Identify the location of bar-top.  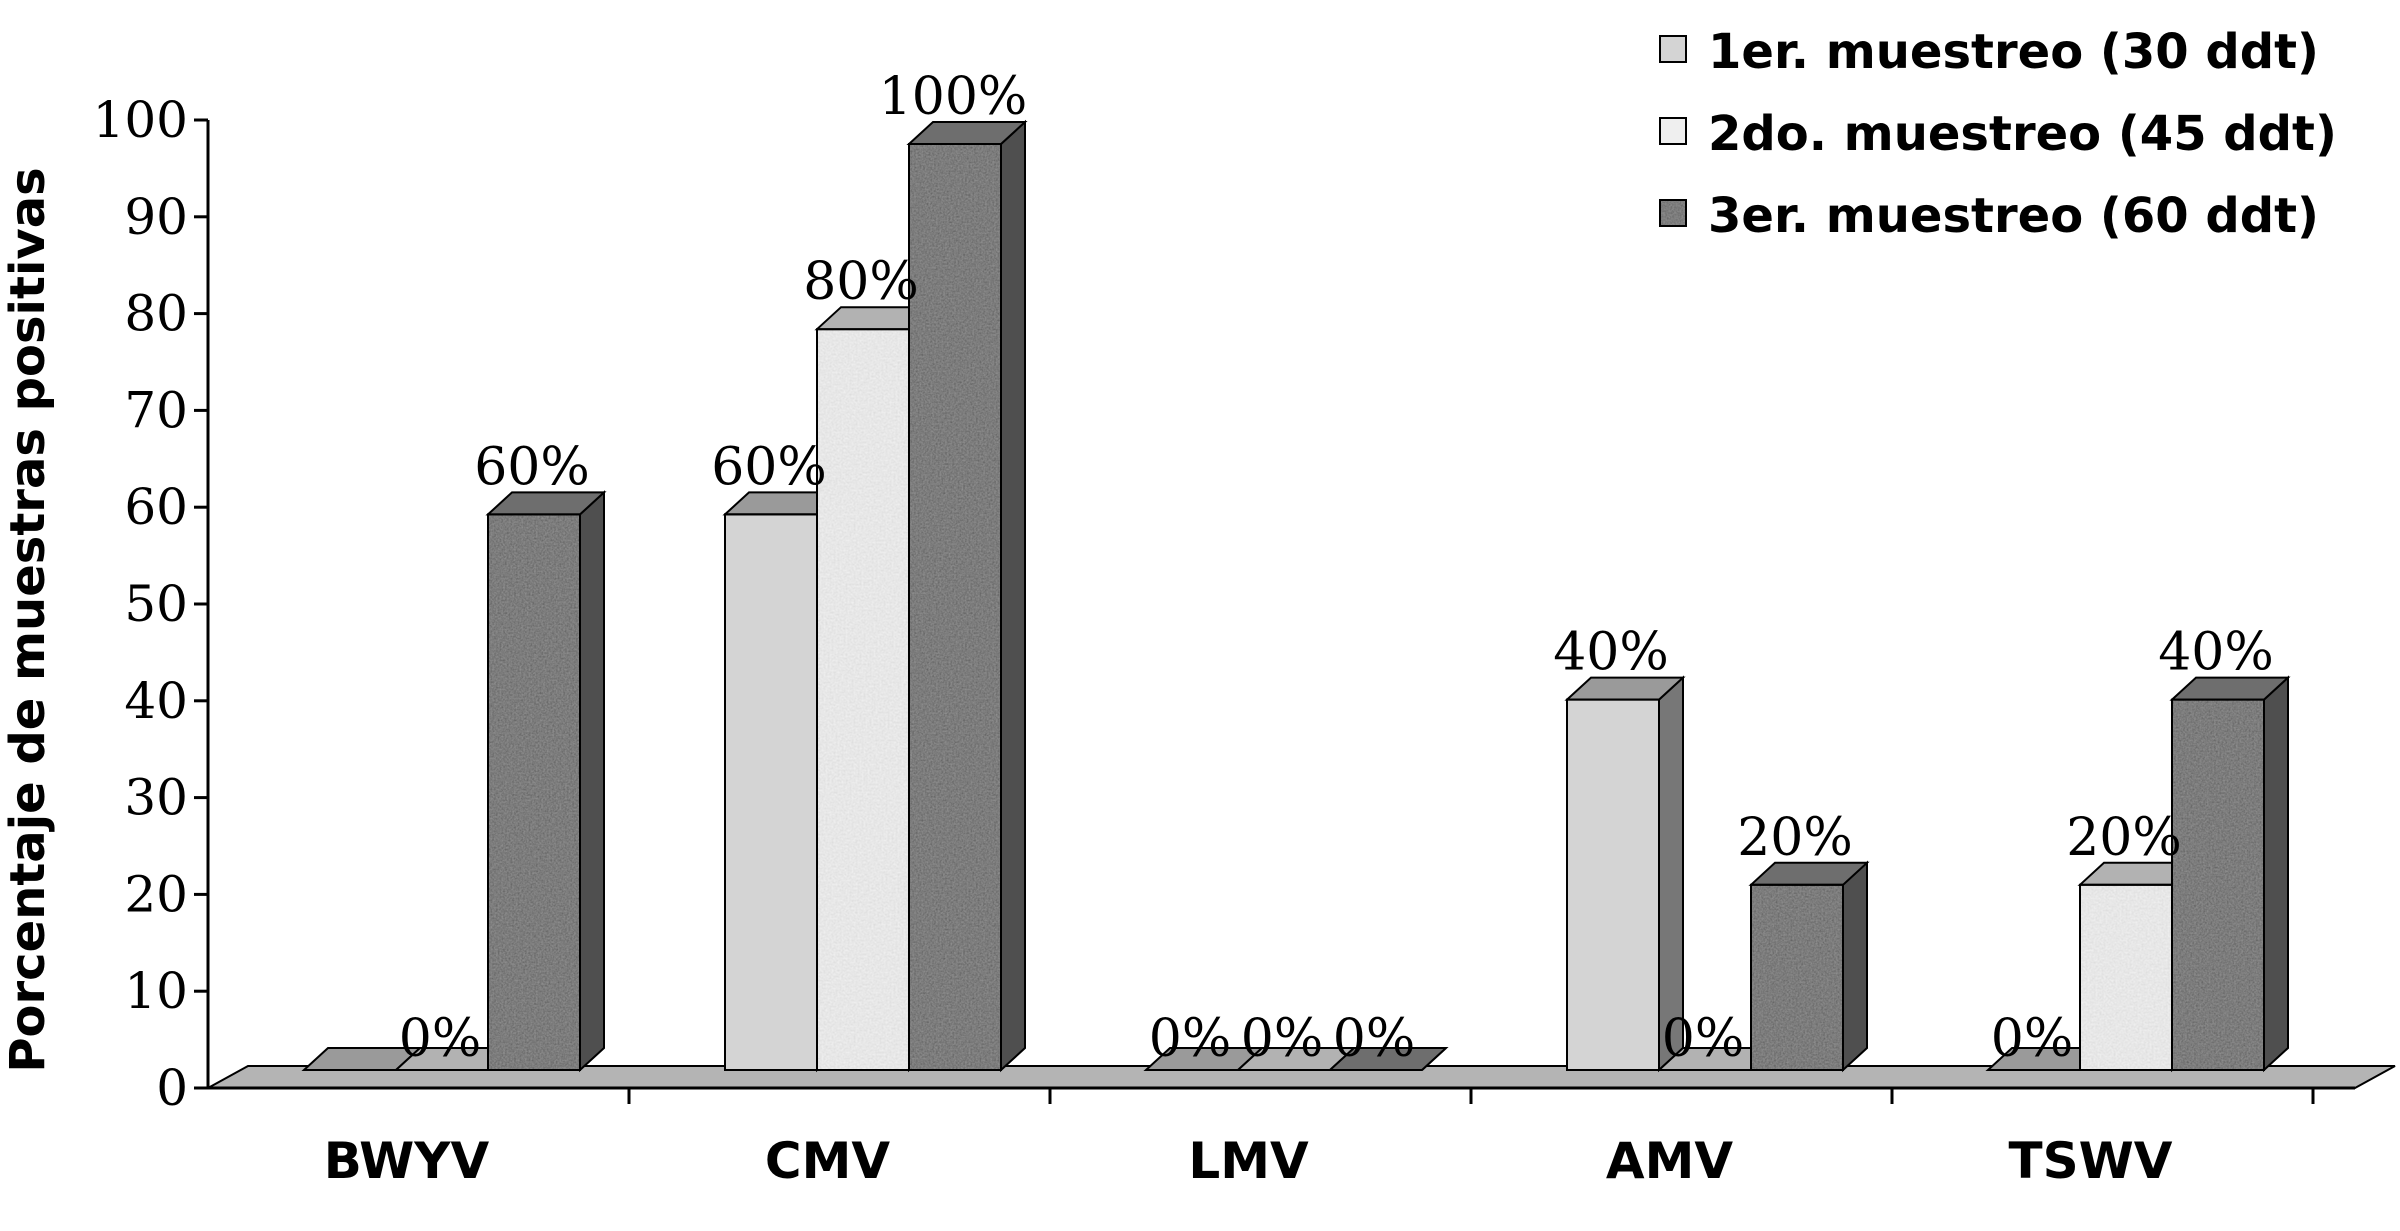
(1388, 1059).